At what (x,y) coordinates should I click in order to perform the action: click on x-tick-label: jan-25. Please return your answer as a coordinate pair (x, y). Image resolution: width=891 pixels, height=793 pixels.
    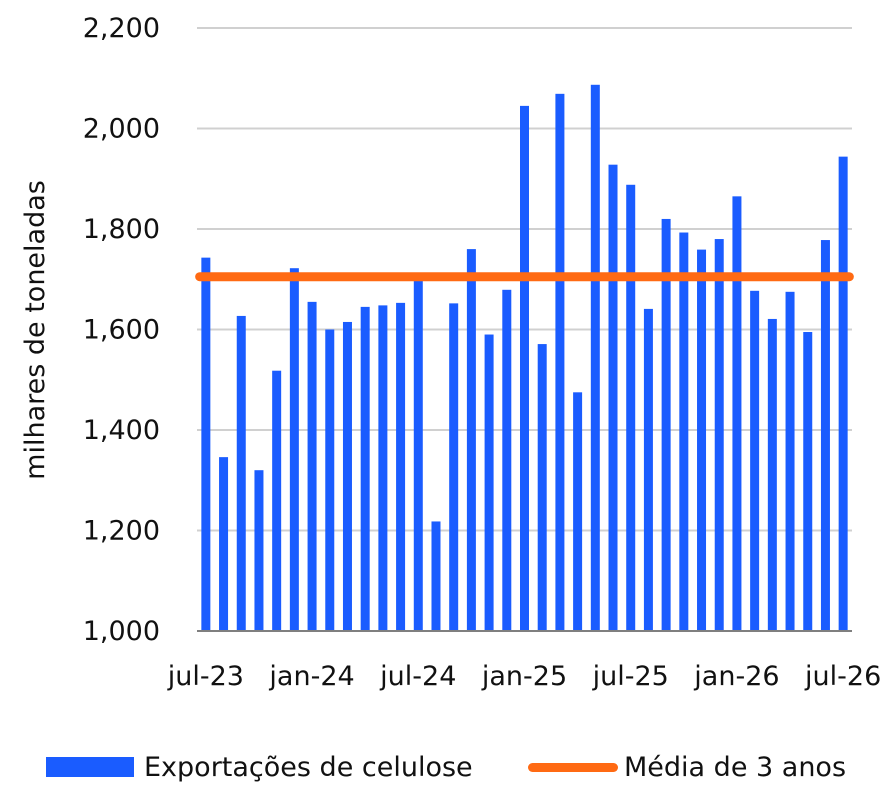
    Looking at the image, I should click on (524, 676).